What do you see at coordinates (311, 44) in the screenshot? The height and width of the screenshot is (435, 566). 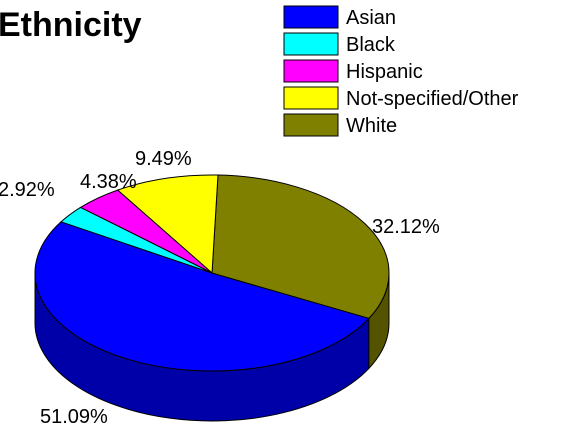 I see `legend-swatch-black` at bounding box center [311, 44].